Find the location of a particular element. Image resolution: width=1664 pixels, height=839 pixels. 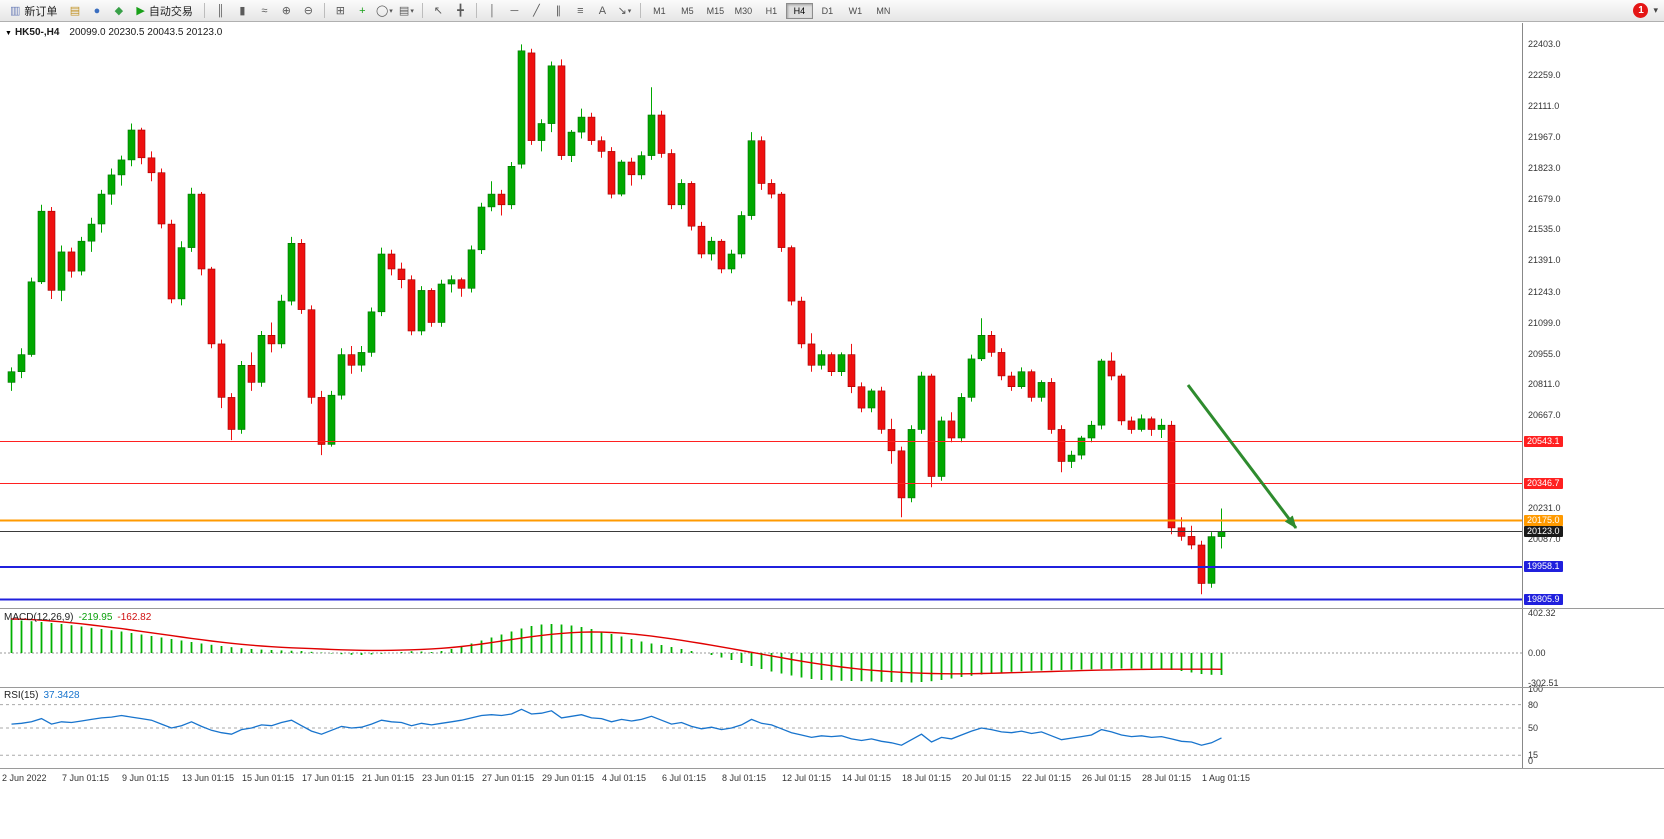

vertical-line-icon: │ is located at coordinates (492, 10).